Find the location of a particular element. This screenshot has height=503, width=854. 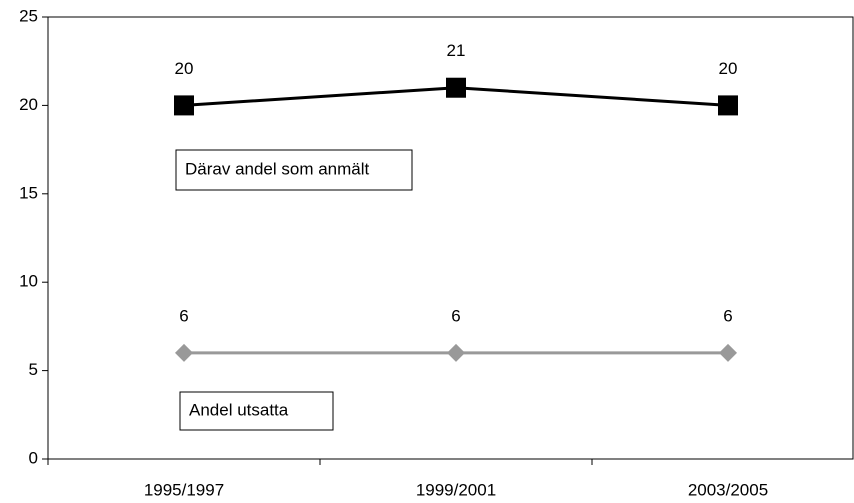

legend-label: Andel utsatta is located at coordinates (239, 409).